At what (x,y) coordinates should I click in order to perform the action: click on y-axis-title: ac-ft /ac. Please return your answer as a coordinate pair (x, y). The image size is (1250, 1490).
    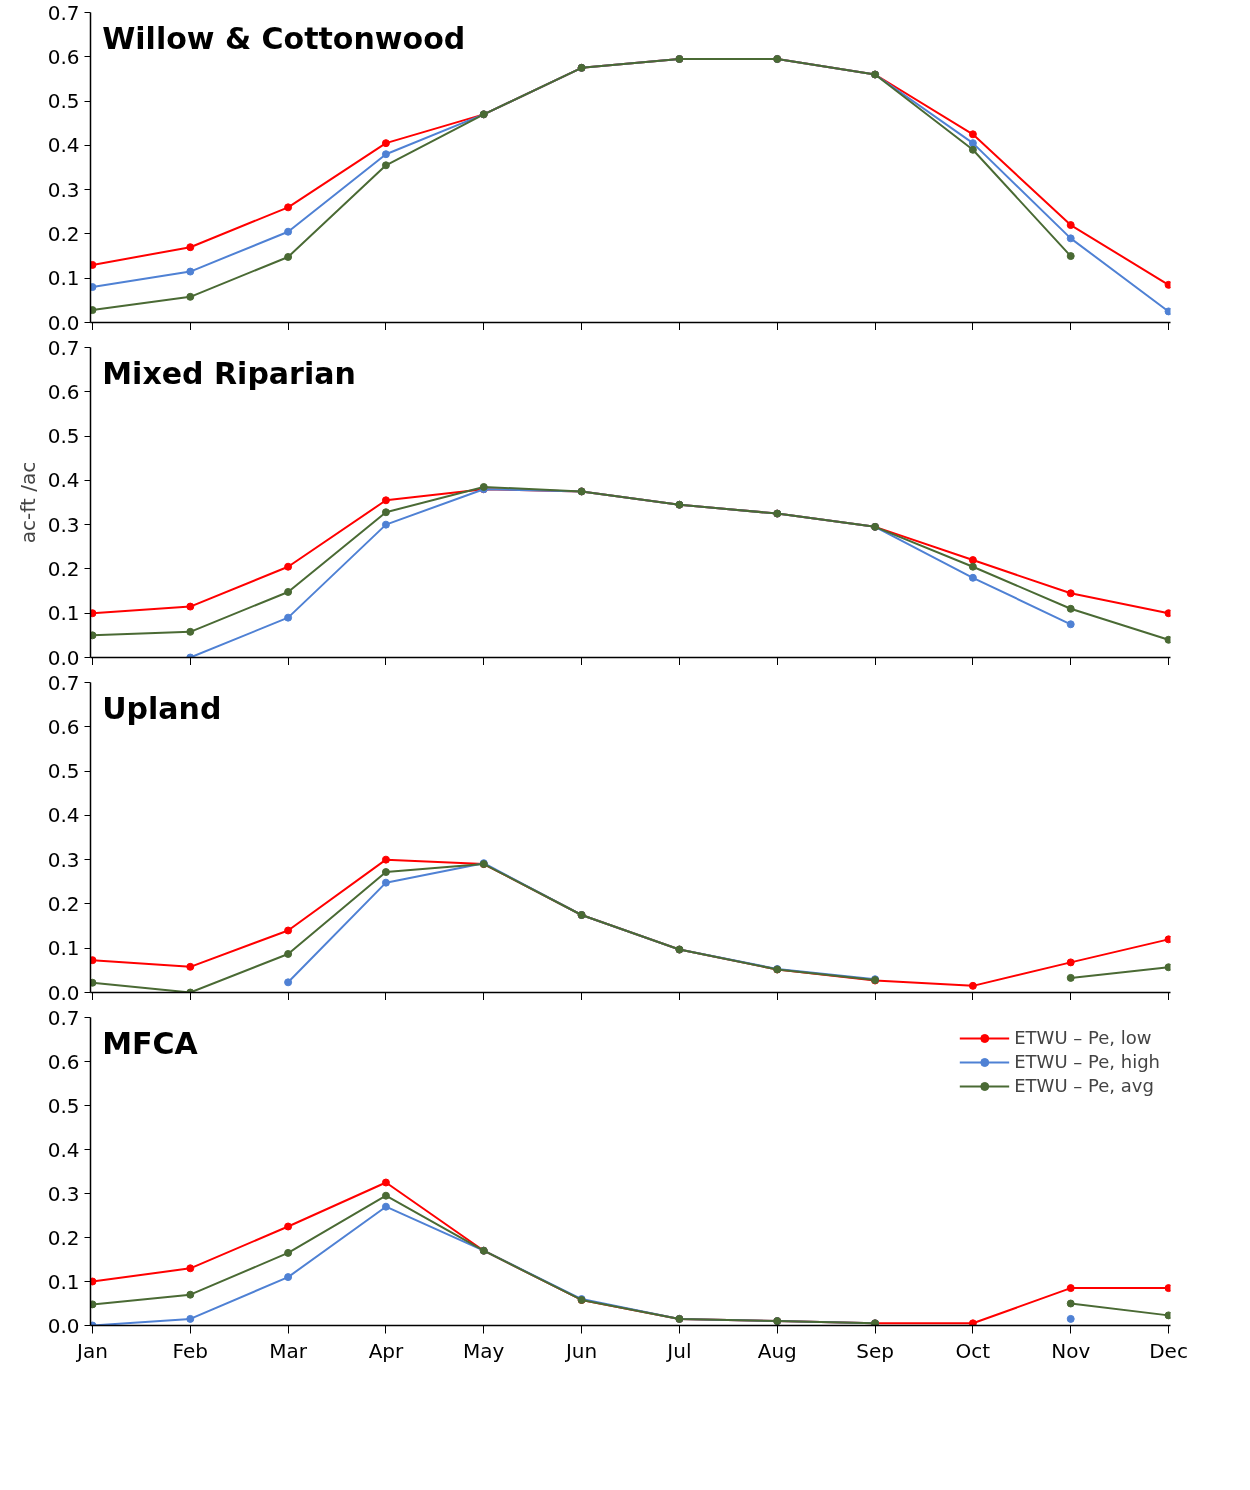
    Looking at the image, I should click on (27, 502).